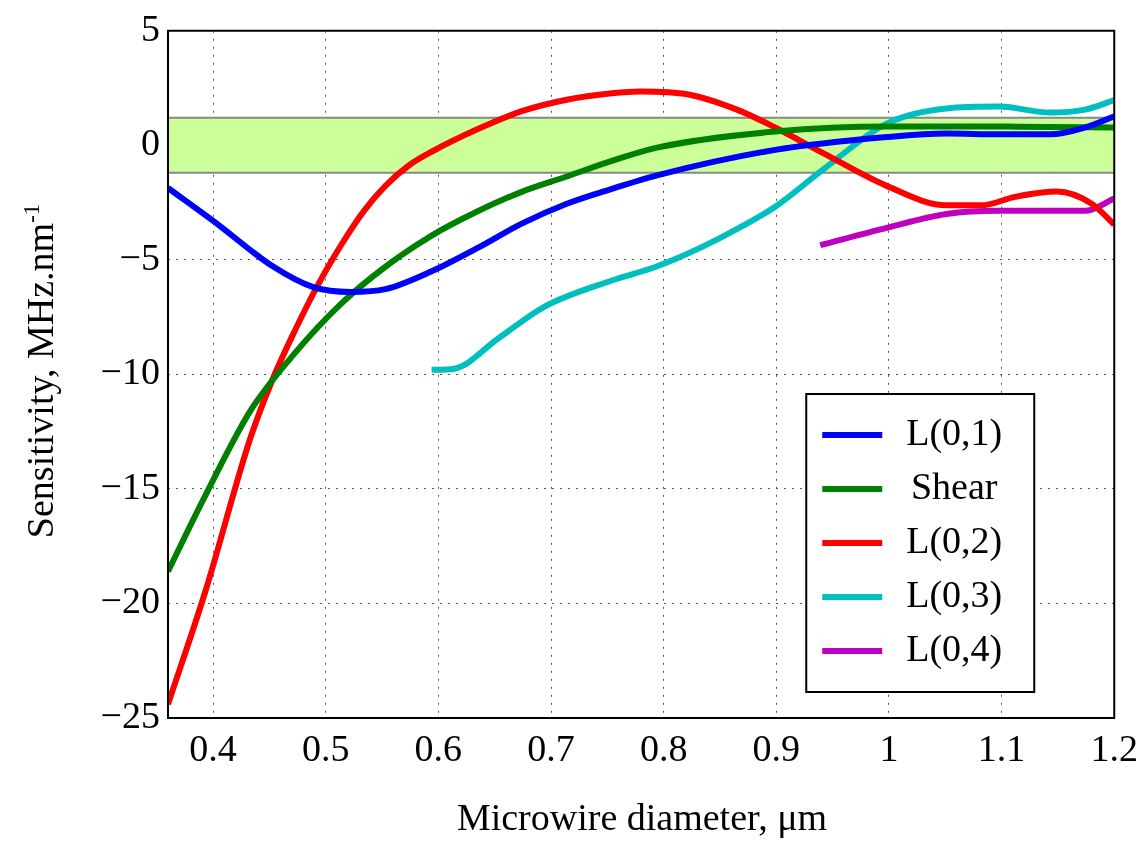 The width and height of the screenshot is (1148, 844). I want to click on x-tick-label: 0.5, so click(325, 747).